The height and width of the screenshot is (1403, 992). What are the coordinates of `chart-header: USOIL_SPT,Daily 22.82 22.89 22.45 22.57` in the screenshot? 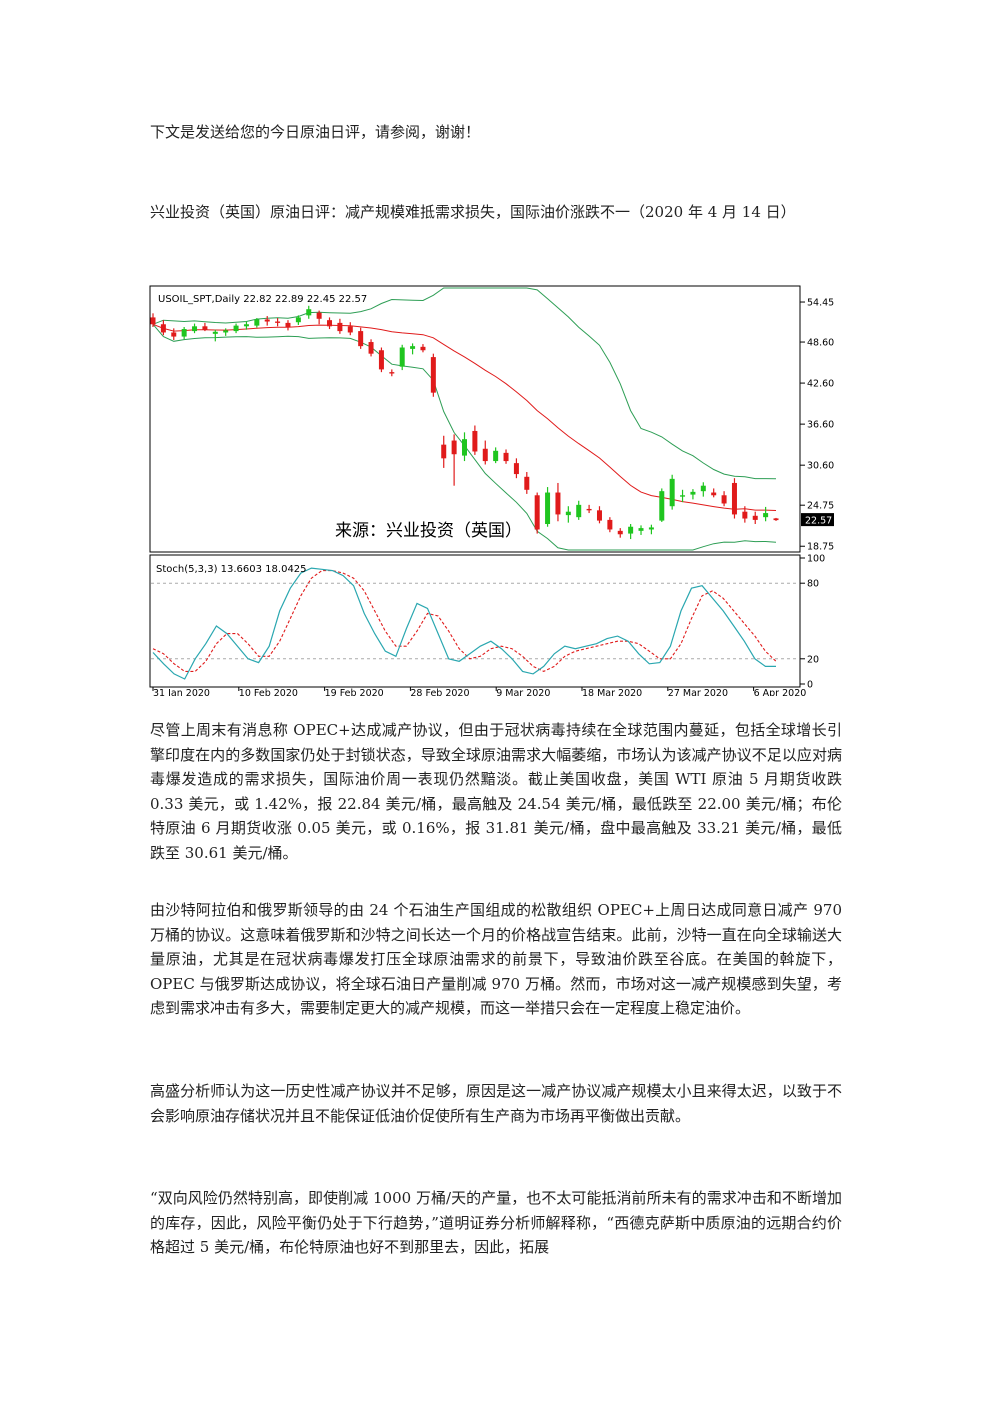 It's located at (262, 299).